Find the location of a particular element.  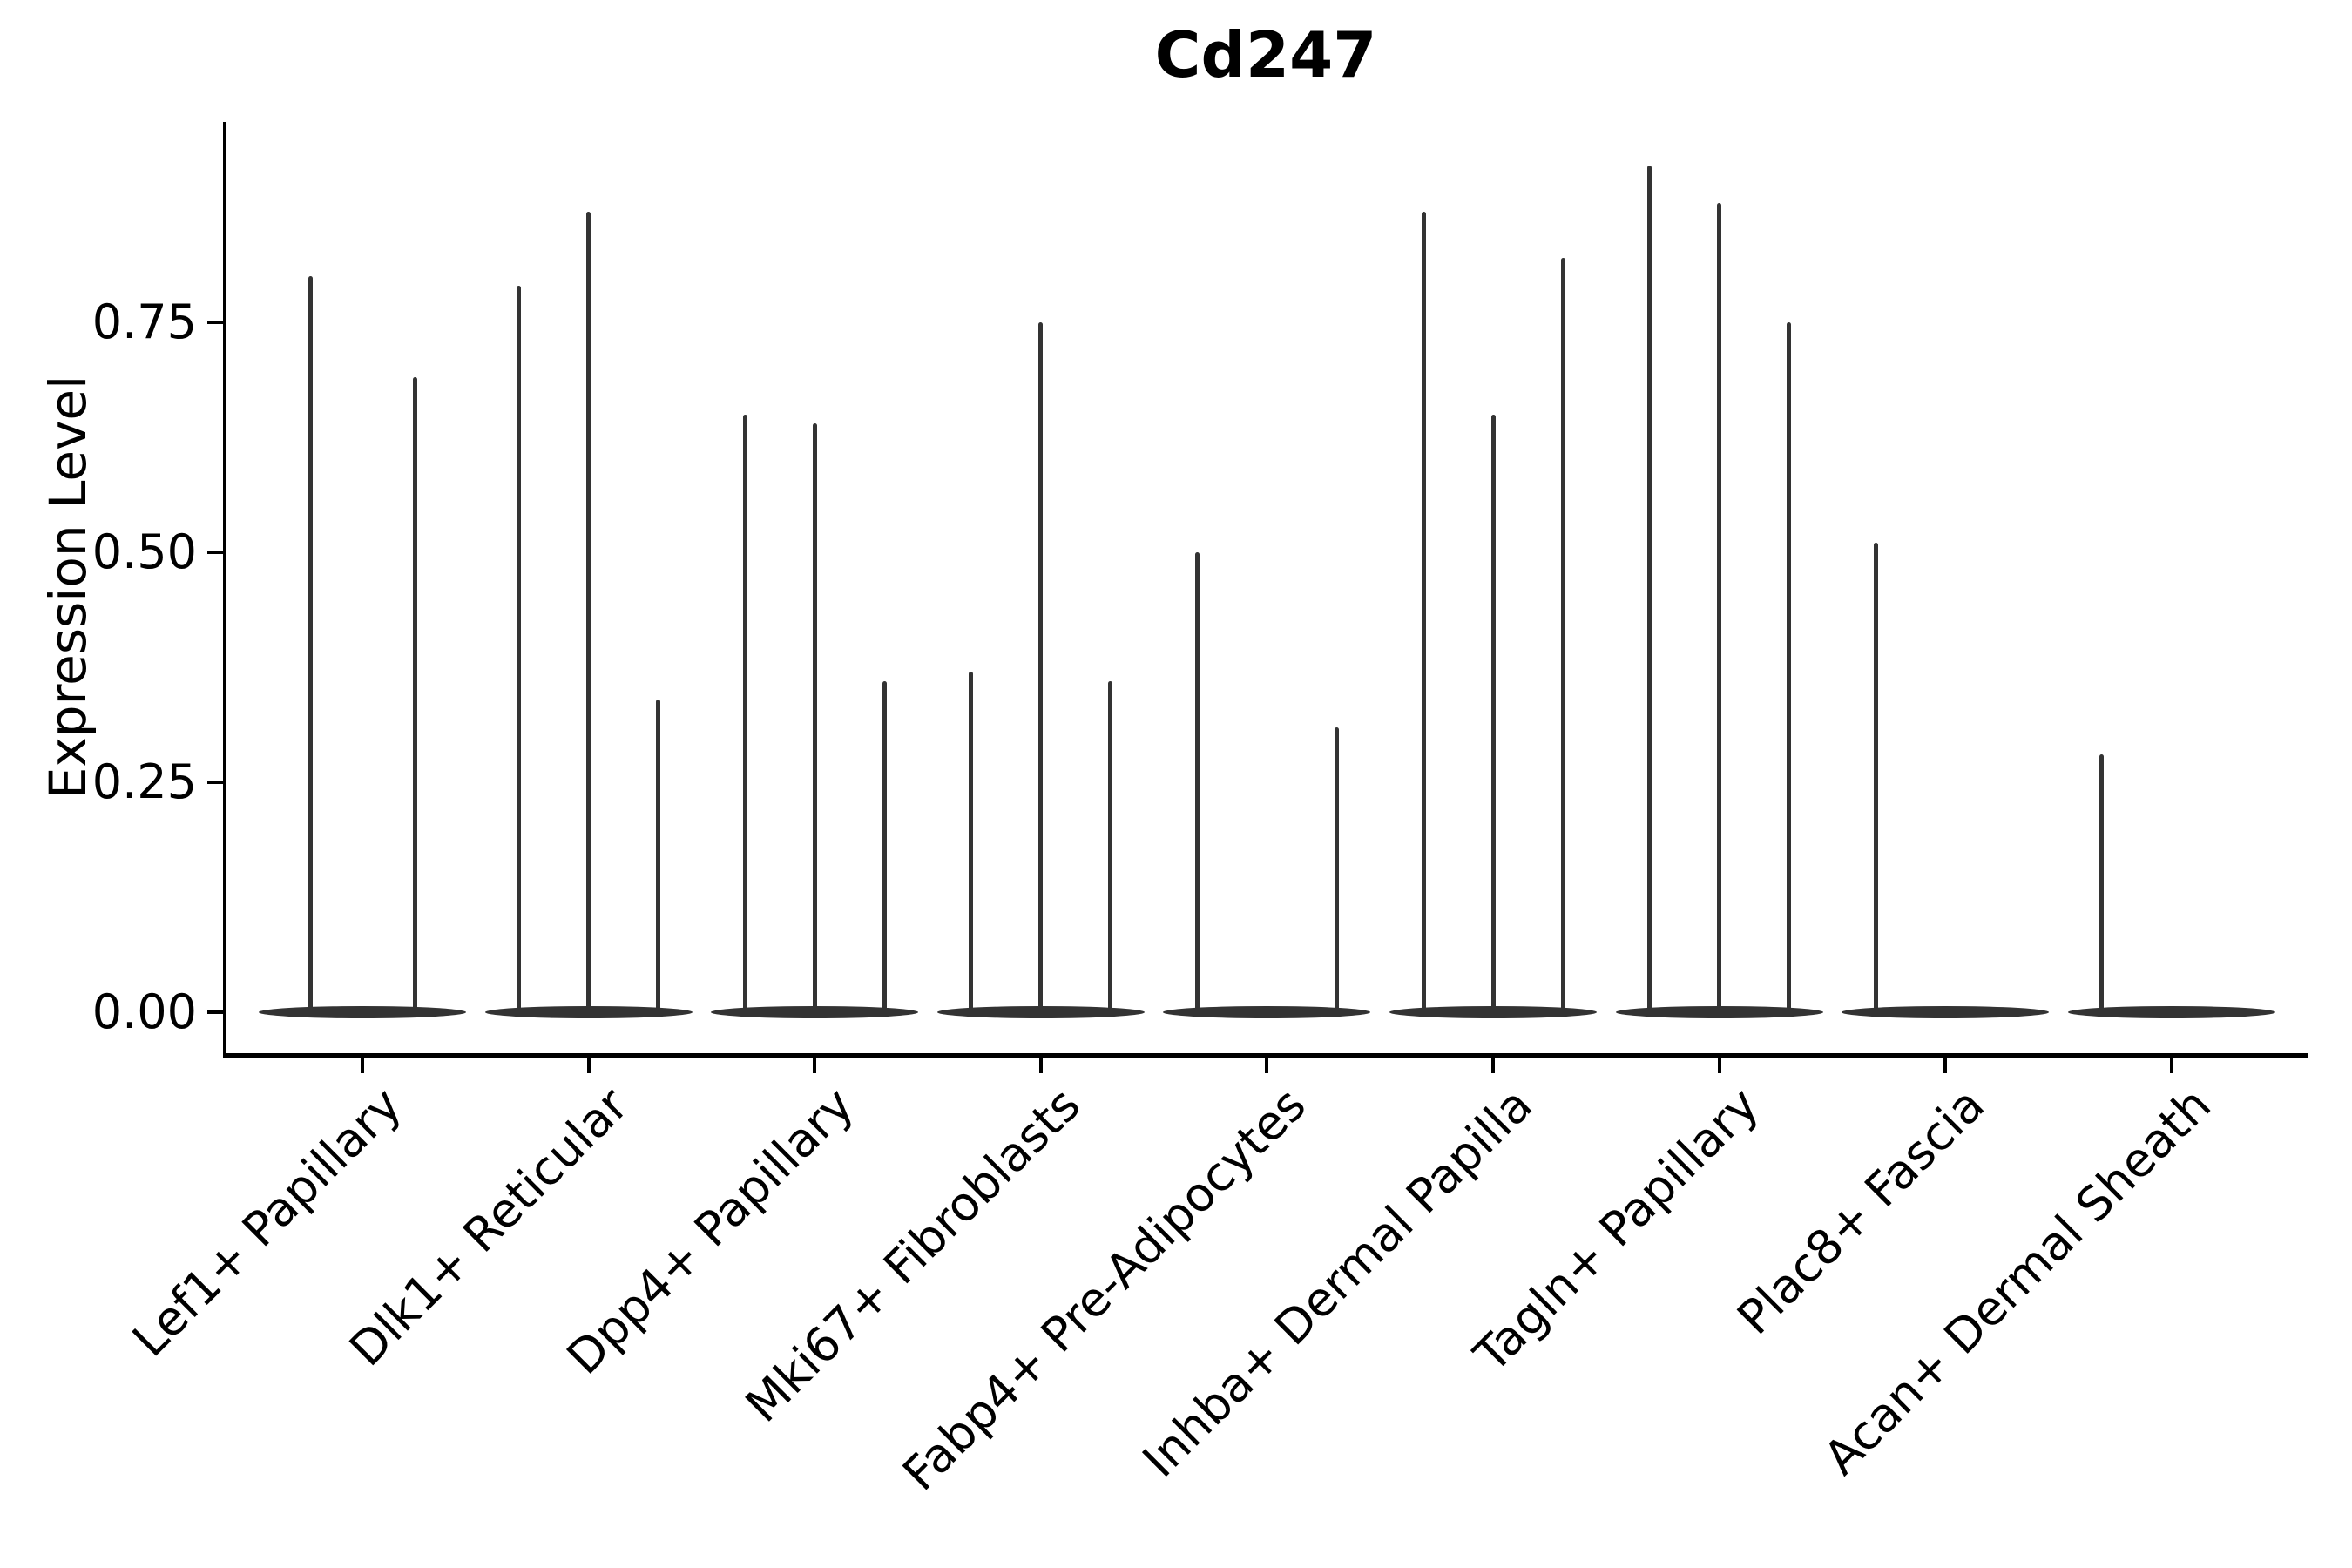

y-axis-spine is located at coordinates (225, 590).